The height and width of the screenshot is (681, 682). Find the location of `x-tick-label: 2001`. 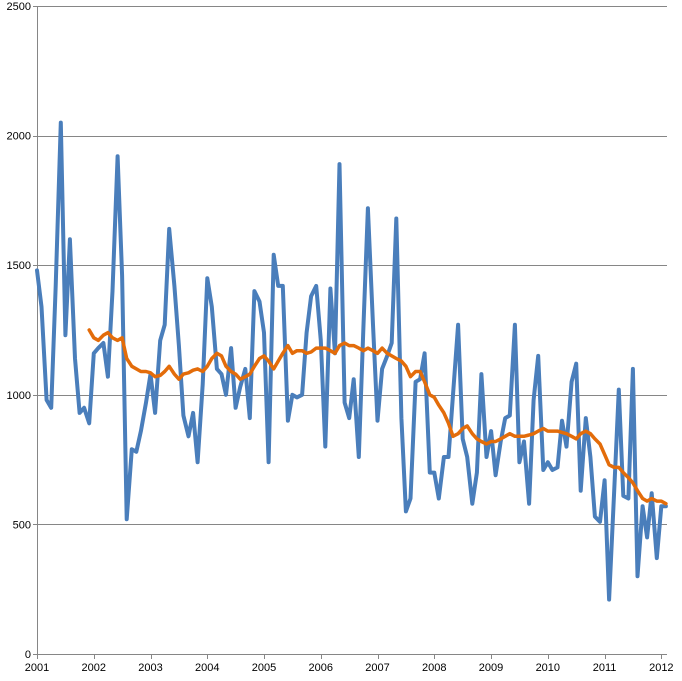

x-tick-label: 2001 is located at coordinates (37, 668).